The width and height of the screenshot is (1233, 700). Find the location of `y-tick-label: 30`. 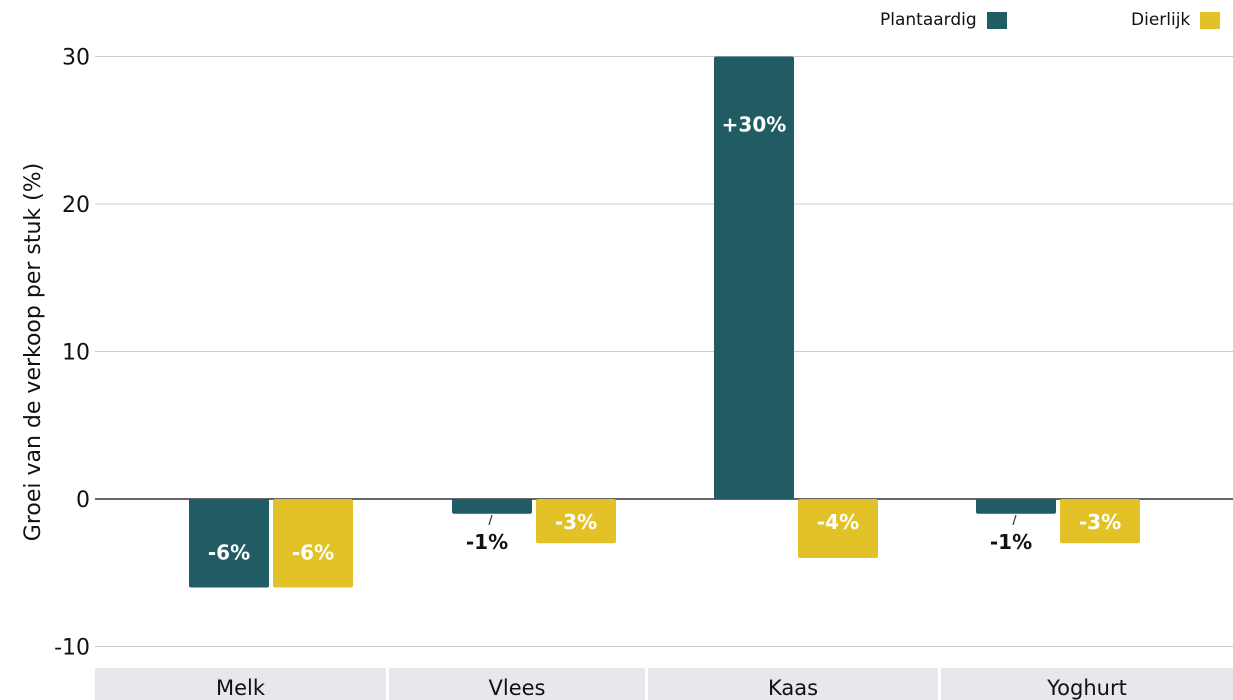

y-tick-label: 30 is located at coordinates (76, 58).